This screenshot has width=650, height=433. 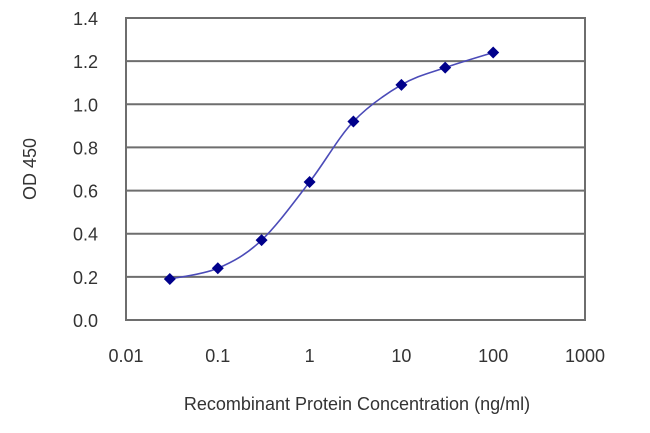 What do you see at coordinates (85, 105) in the screenshot?
I see `y-tick-label: 1.0` at bounding box center [85, 105].